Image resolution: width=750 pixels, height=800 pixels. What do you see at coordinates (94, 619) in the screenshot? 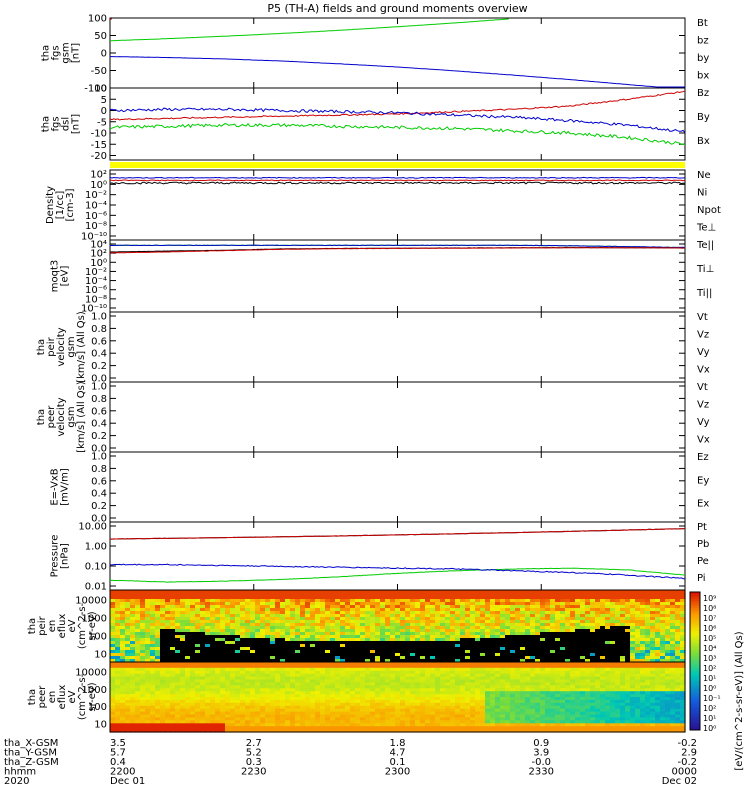
I see `ytick-label: 1000` at bounding box center [94, 619].